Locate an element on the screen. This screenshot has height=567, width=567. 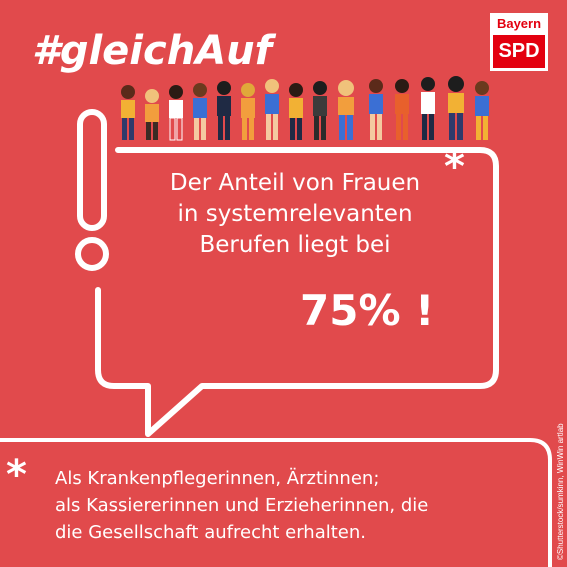
statement-line: Berufen liegt bei is located at coordinates (295, 245).